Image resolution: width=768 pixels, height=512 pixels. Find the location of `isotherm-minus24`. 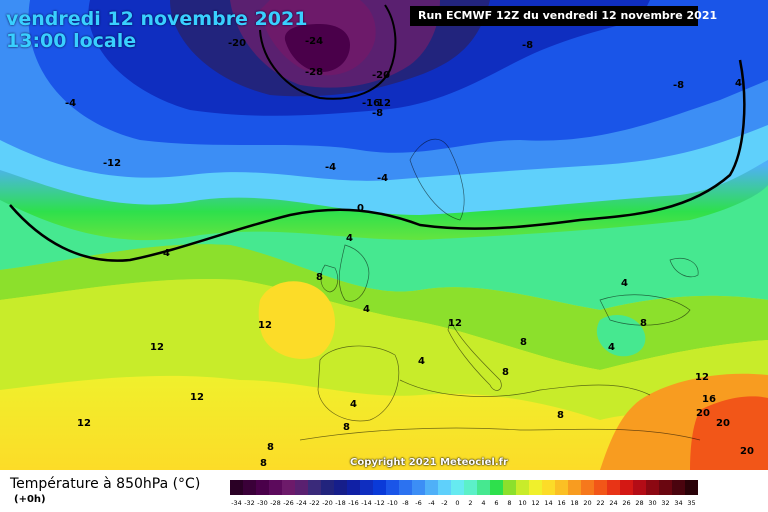

isotherm-minus24 is located at coordinates (328, 52).